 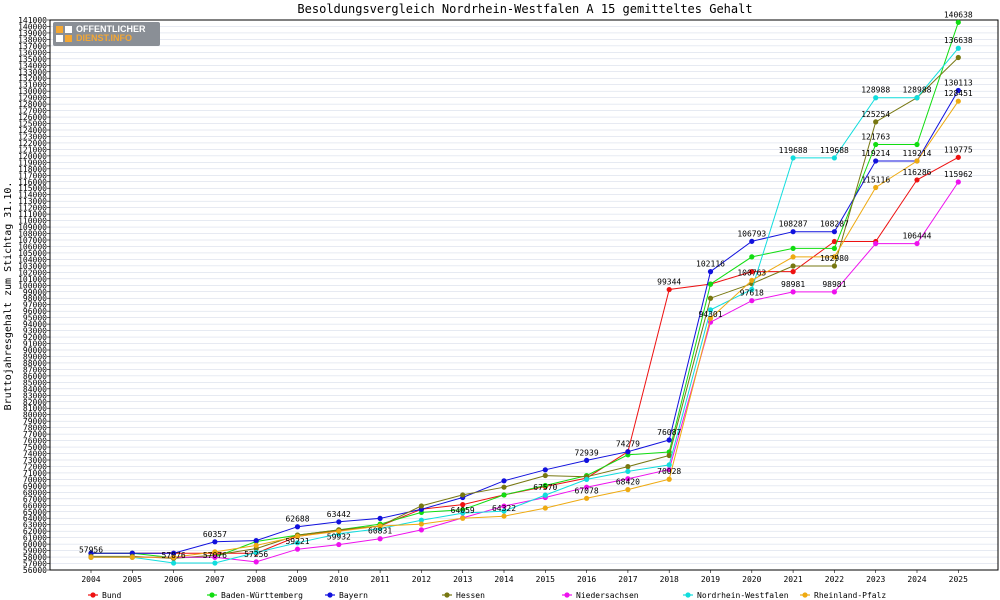 What do you see at coordinates (35, 466) in the screenshot?
I see `y-tick-label: 72000` at bounding box center [35, 466].